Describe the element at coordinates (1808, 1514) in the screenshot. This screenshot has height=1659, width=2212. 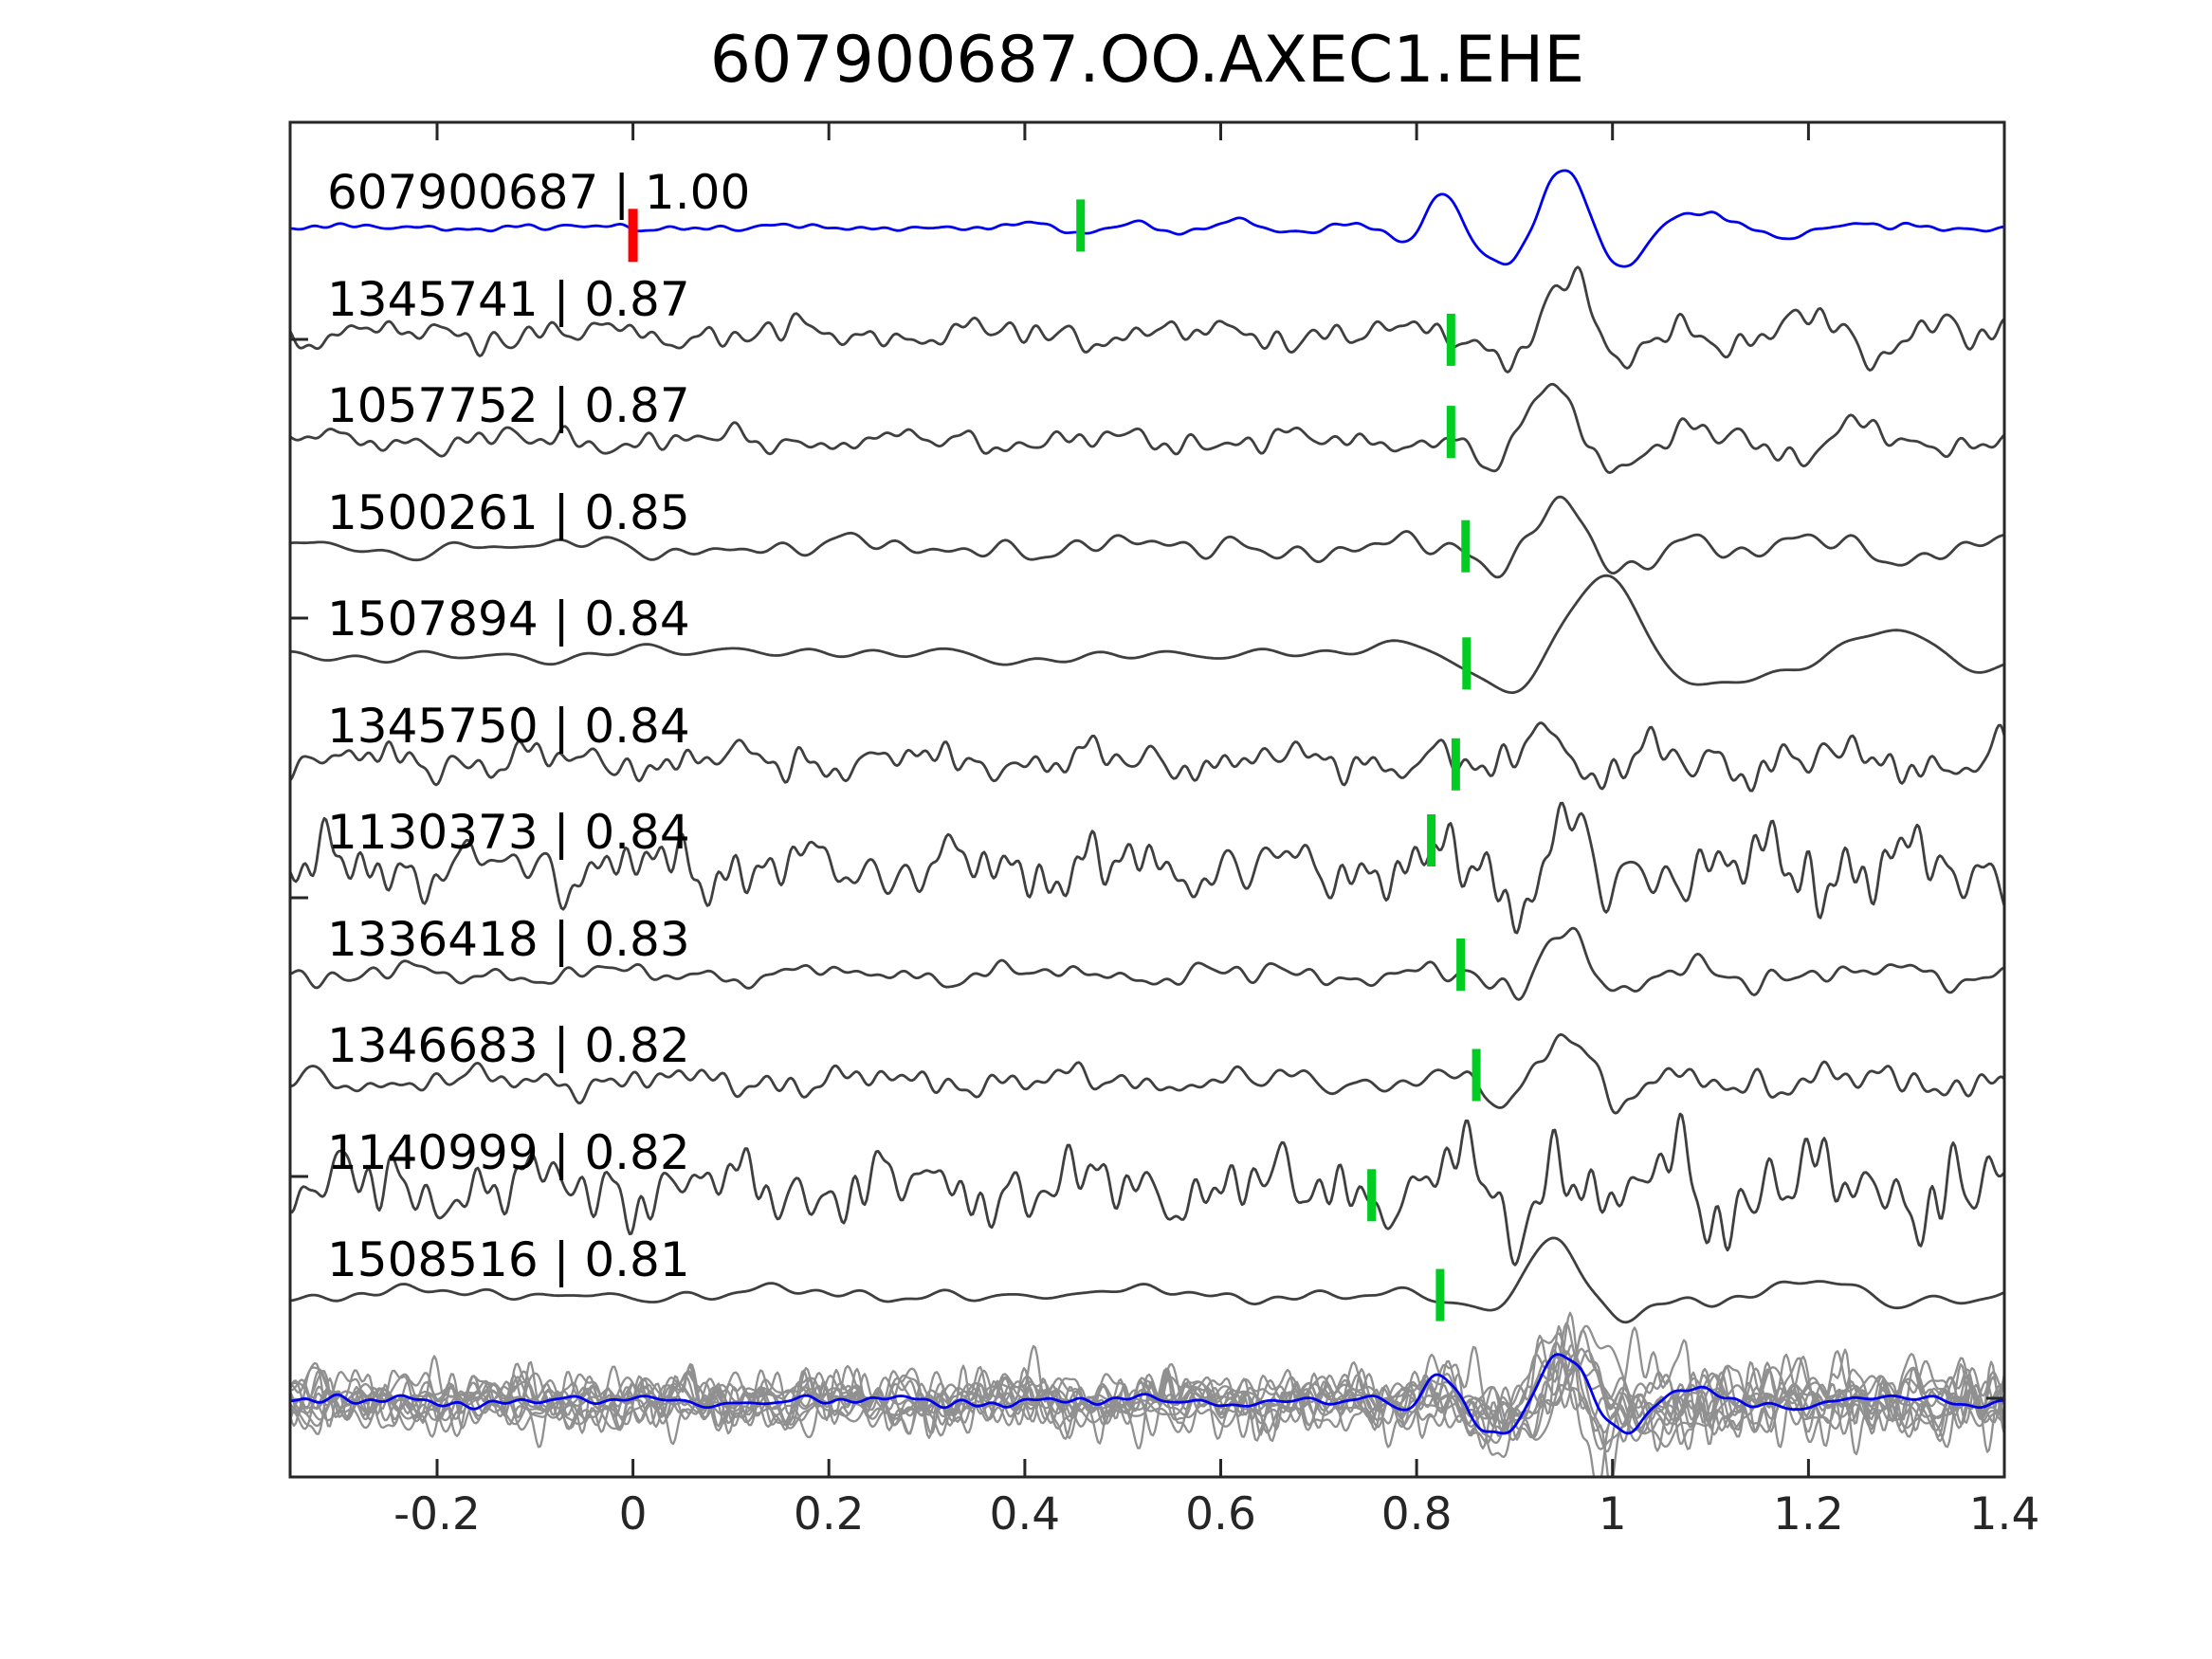
I see `x-tick-label: 1.2` at that location.